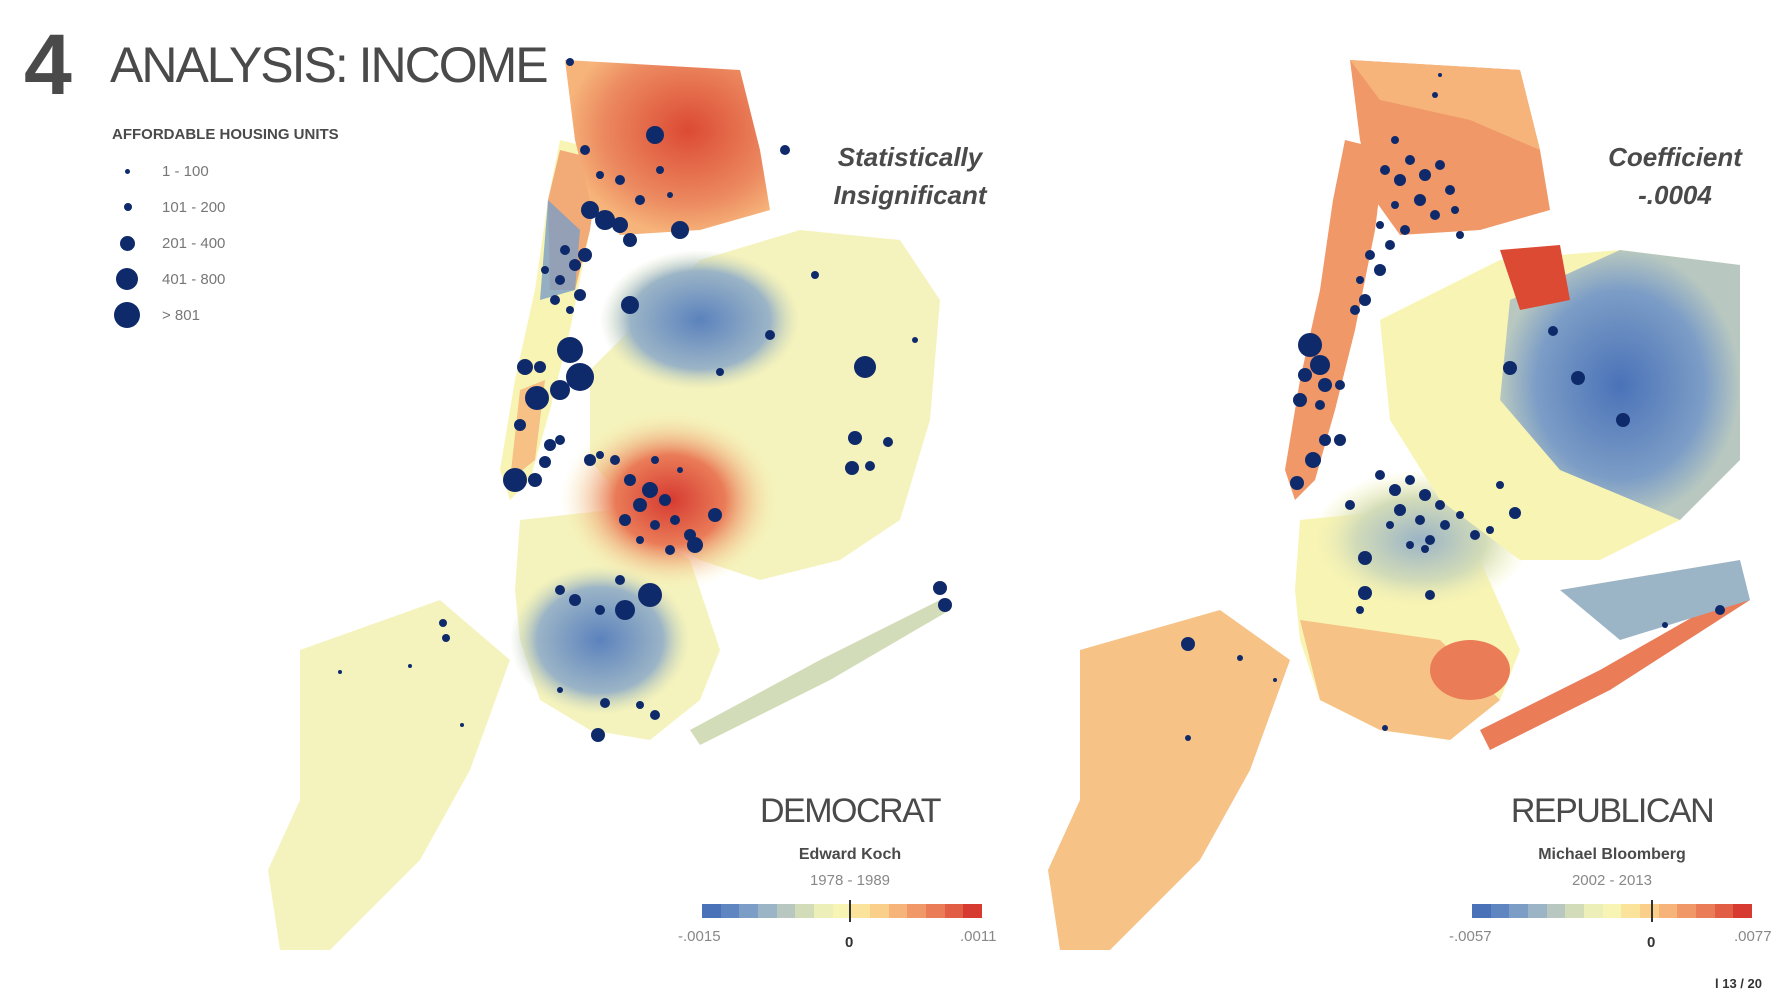  What do you see at coordinates (225, 134) in the screenshot?
I see `legend-title: AFFORDABLE HOUSING UNITS` at bounding box center [225, 134].